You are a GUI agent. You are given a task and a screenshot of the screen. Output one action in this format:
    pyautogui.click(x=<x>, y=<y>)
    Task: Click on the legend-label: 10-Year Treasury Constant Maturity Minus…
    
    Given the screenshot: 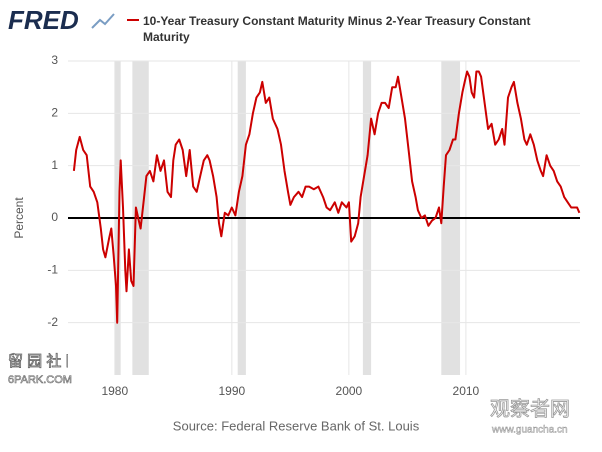 What is the action you would take?
    pyautogui.click(x=337, y=29)
    